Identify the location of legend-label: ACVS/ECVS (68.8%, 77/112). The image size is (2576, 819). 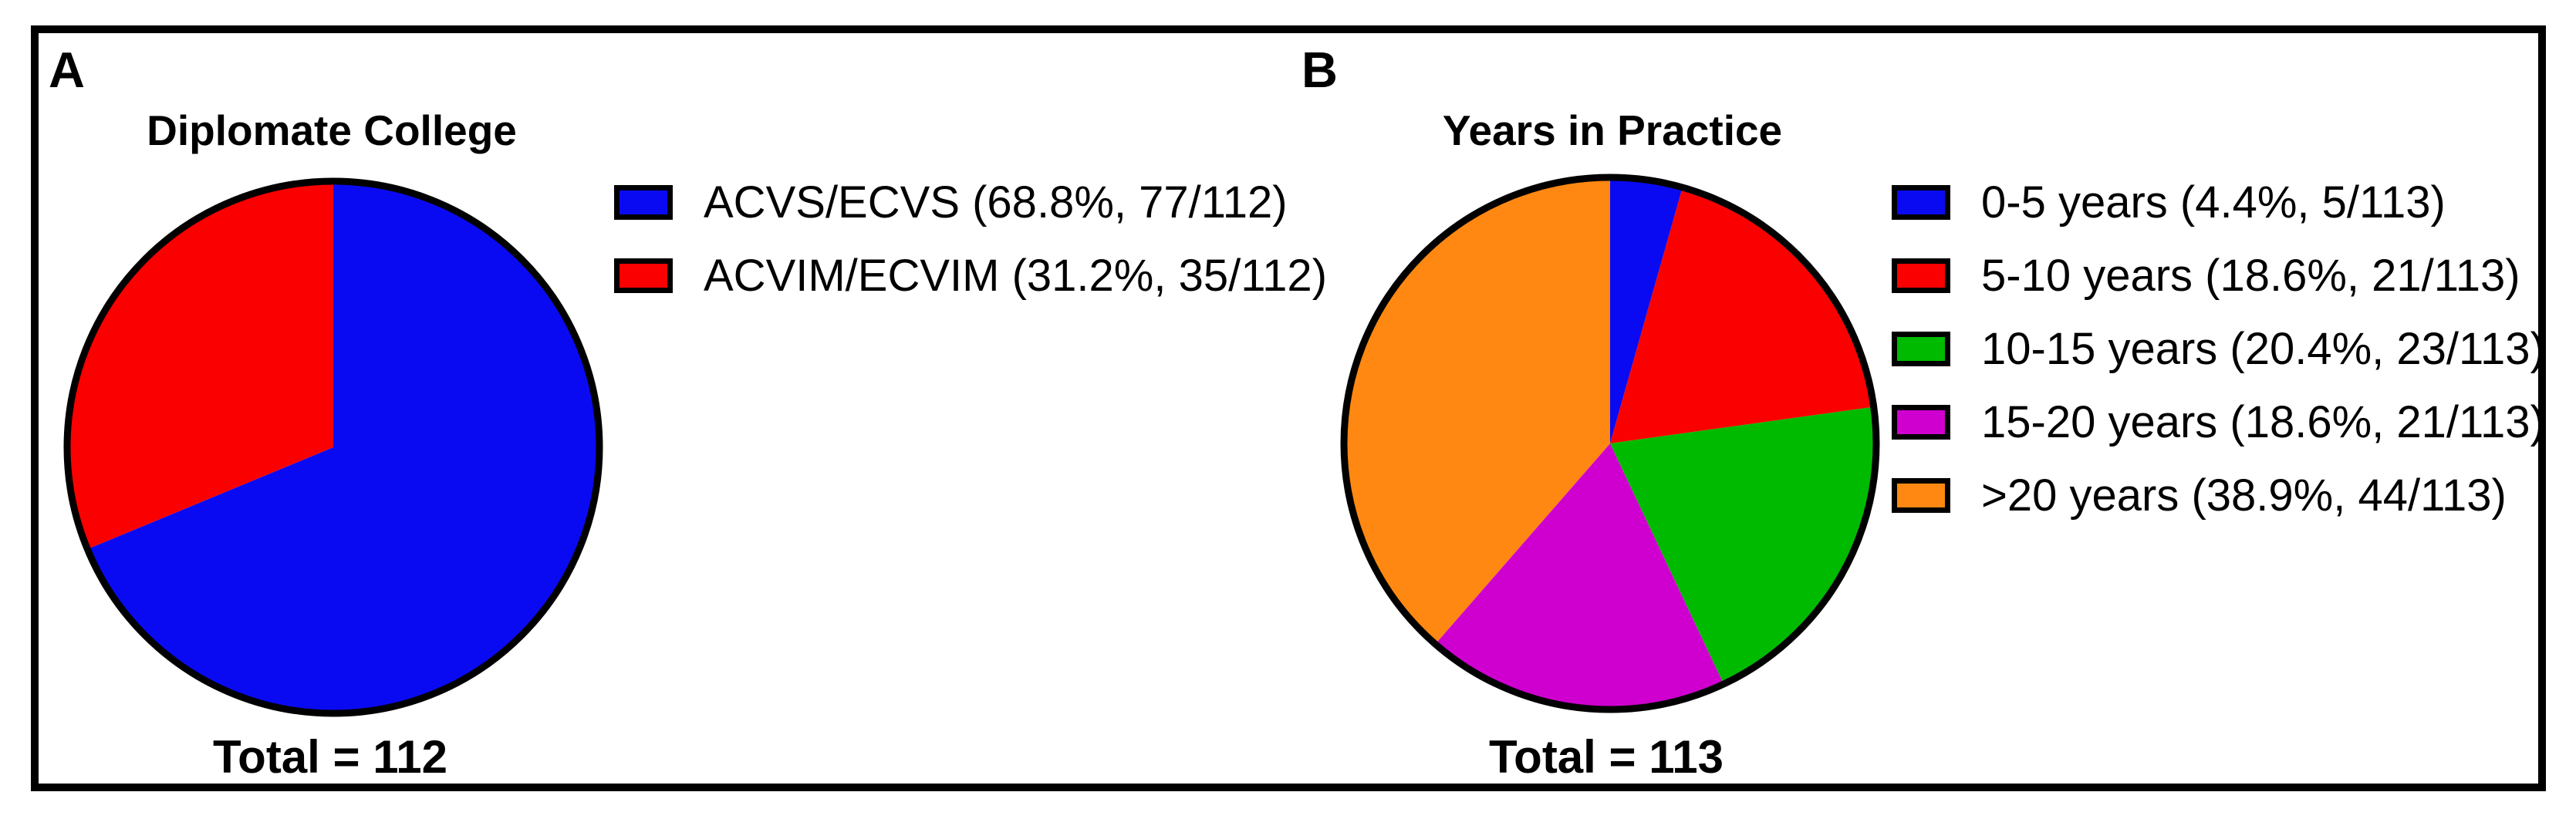
(996, 202).